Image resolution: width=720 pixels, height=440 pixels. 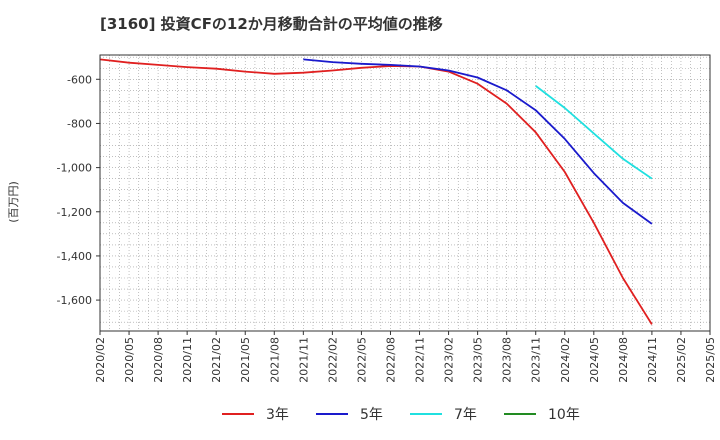 What do you see at coordinates (564, 415) in the screenshot?
I see `legend-label: 10年` at bounding box center [564, 415].